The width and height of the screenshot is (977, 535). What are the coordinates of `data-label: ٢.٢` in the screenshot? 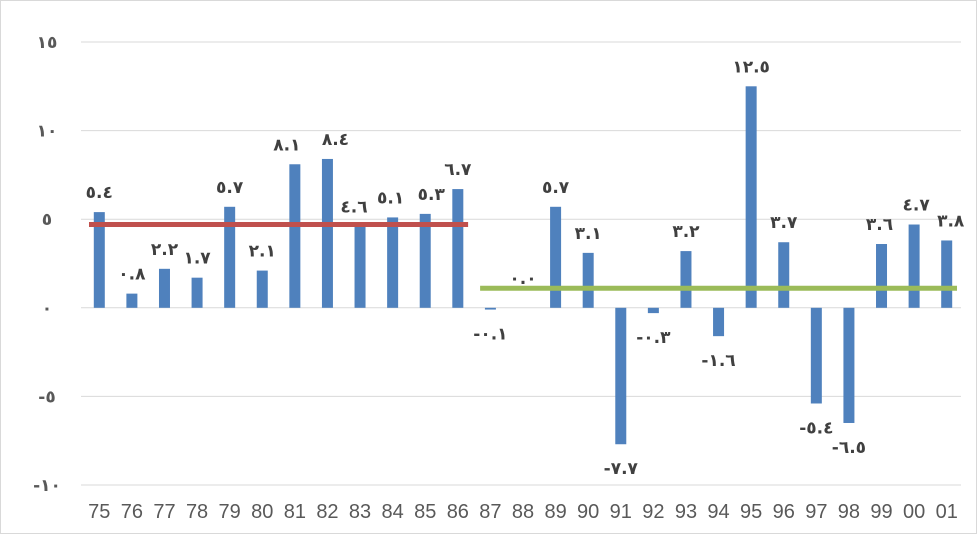 It's located at (165, 250).